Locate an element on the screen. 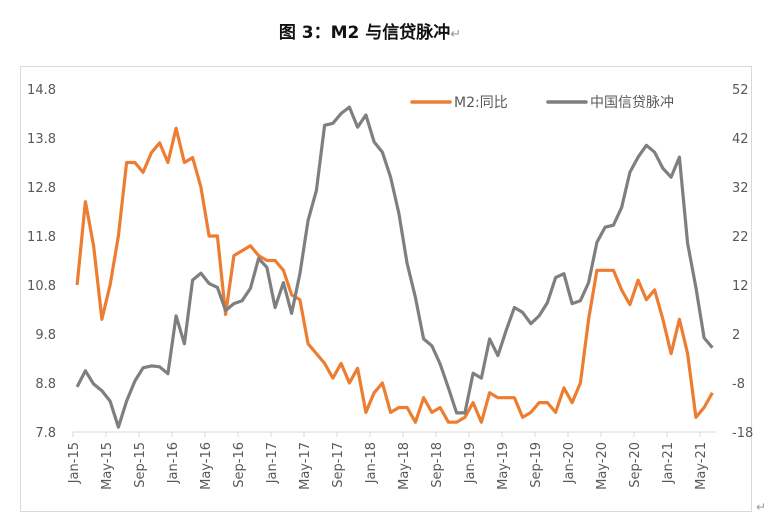  y-left-tick-label: 7.8 is located at coordinates (45, 433).